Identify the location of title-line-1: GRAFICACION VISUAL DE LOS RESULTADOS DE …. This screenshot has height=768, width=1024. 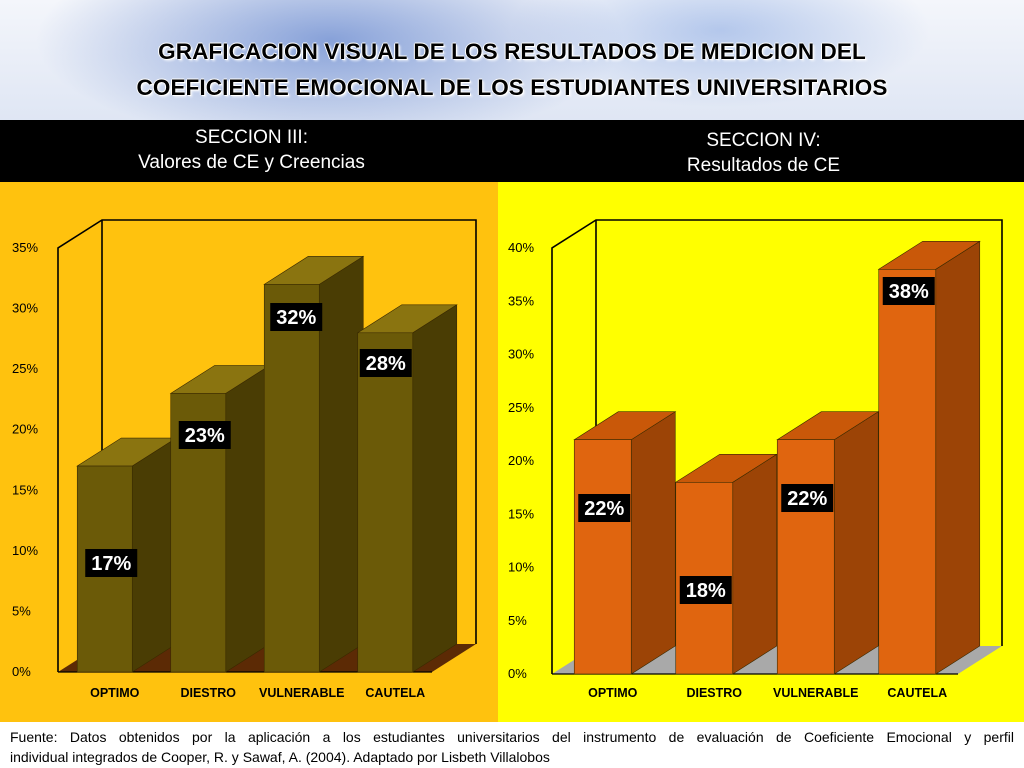
(512, 51).